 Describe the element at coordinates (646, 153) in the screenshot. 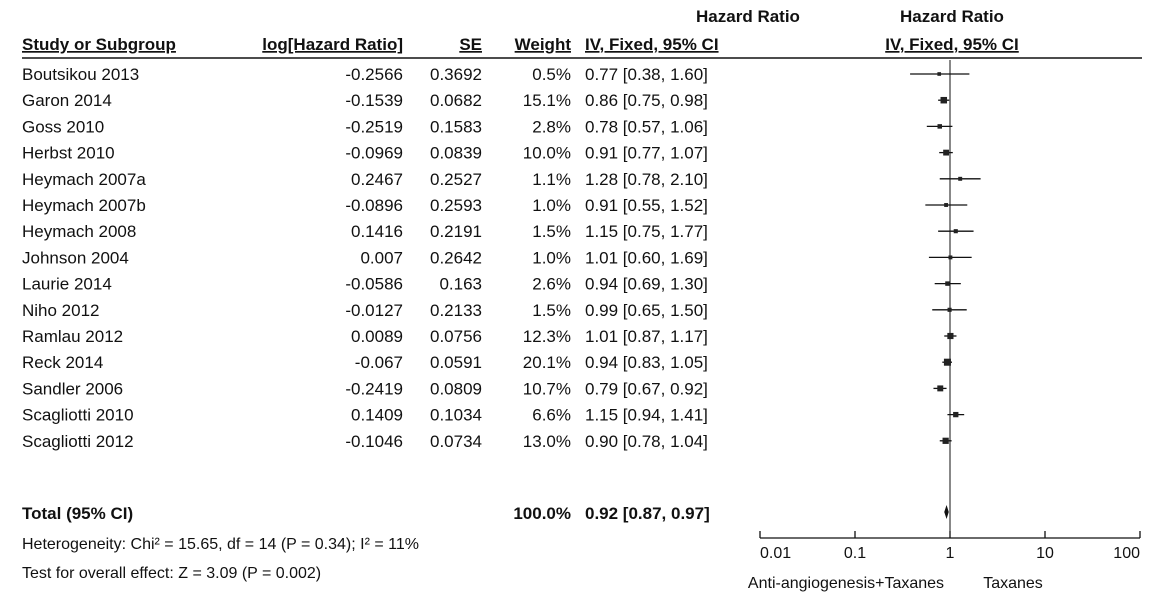

I see `study-ci: 0.91 [0.77, 1.07]` at that location.